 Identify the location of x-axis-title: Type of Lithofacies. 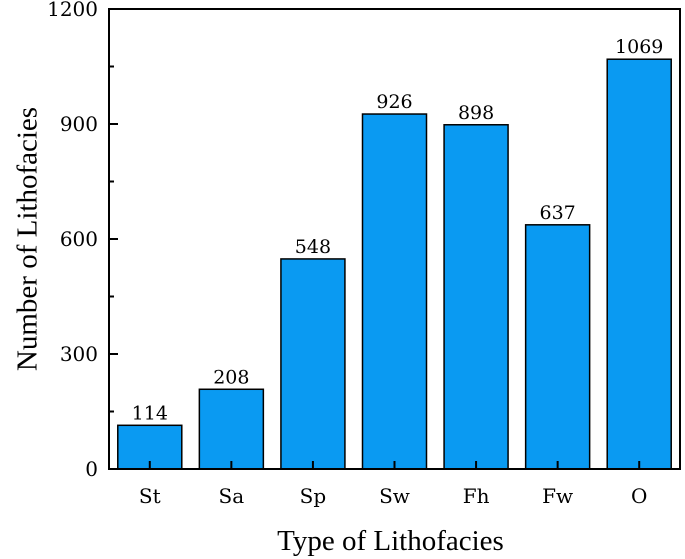
(390, 541).